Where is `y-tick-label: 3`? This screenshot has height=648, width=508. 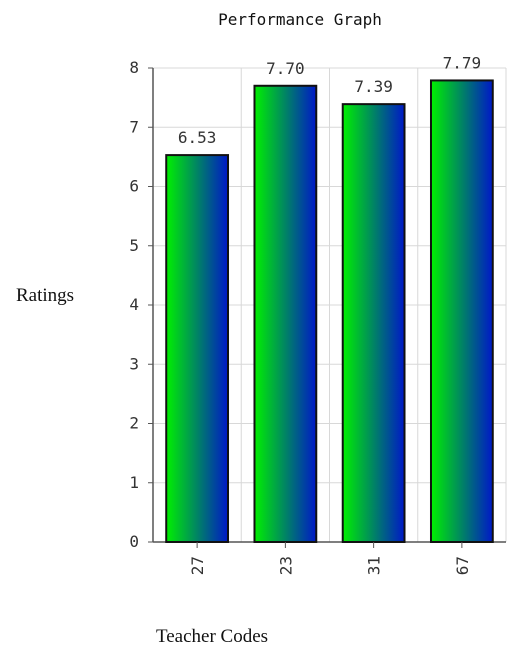
y-tick-label: 3 is located at coordinates (134, 363).